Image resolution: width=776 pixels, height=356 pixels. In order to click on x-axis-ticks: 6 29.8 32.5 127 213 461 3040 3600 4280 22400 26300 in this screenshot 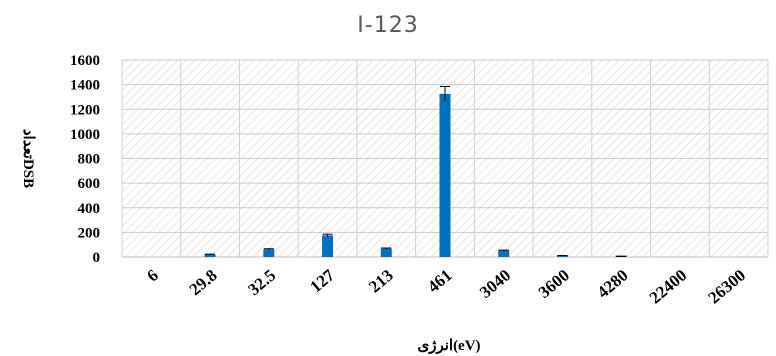, I will do `click(446, 286)`.